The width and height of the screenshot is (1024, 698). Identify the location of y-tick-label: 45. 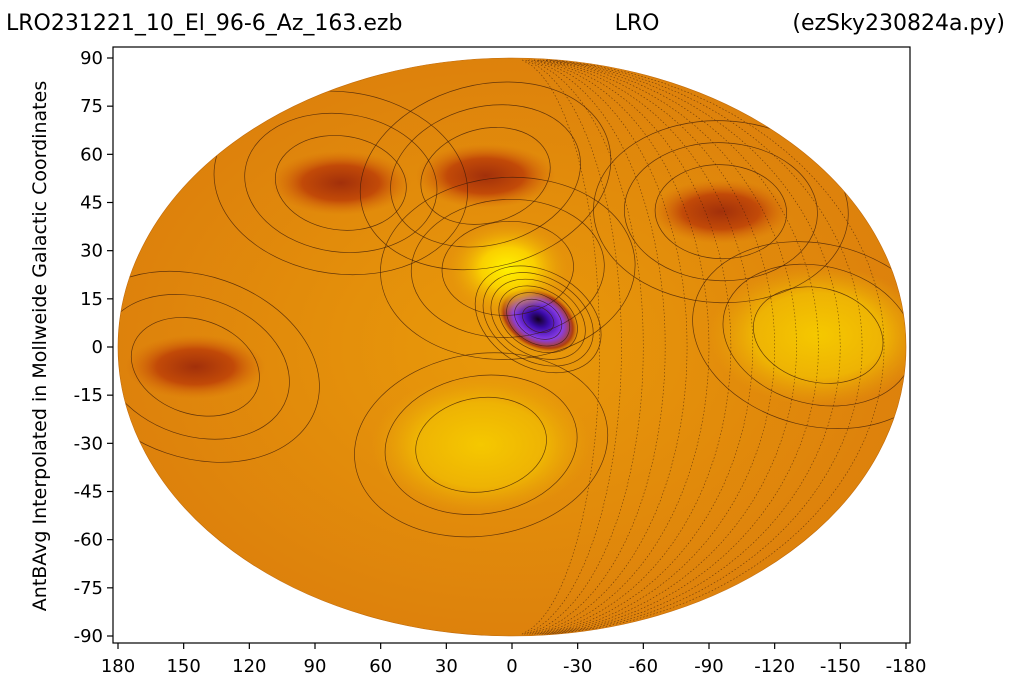
(91, 203).